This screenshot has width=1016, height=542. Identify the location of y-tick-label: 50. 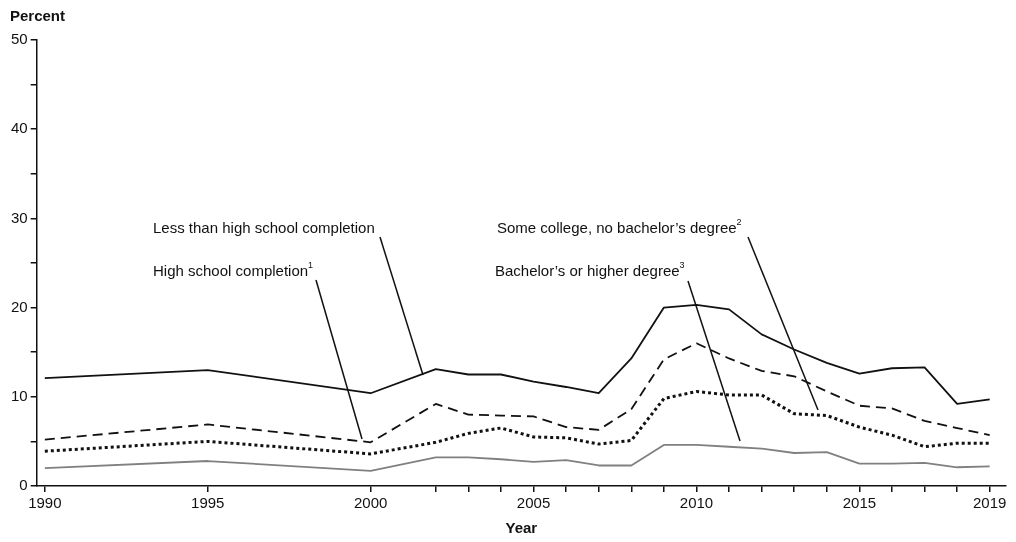
(19, 39).